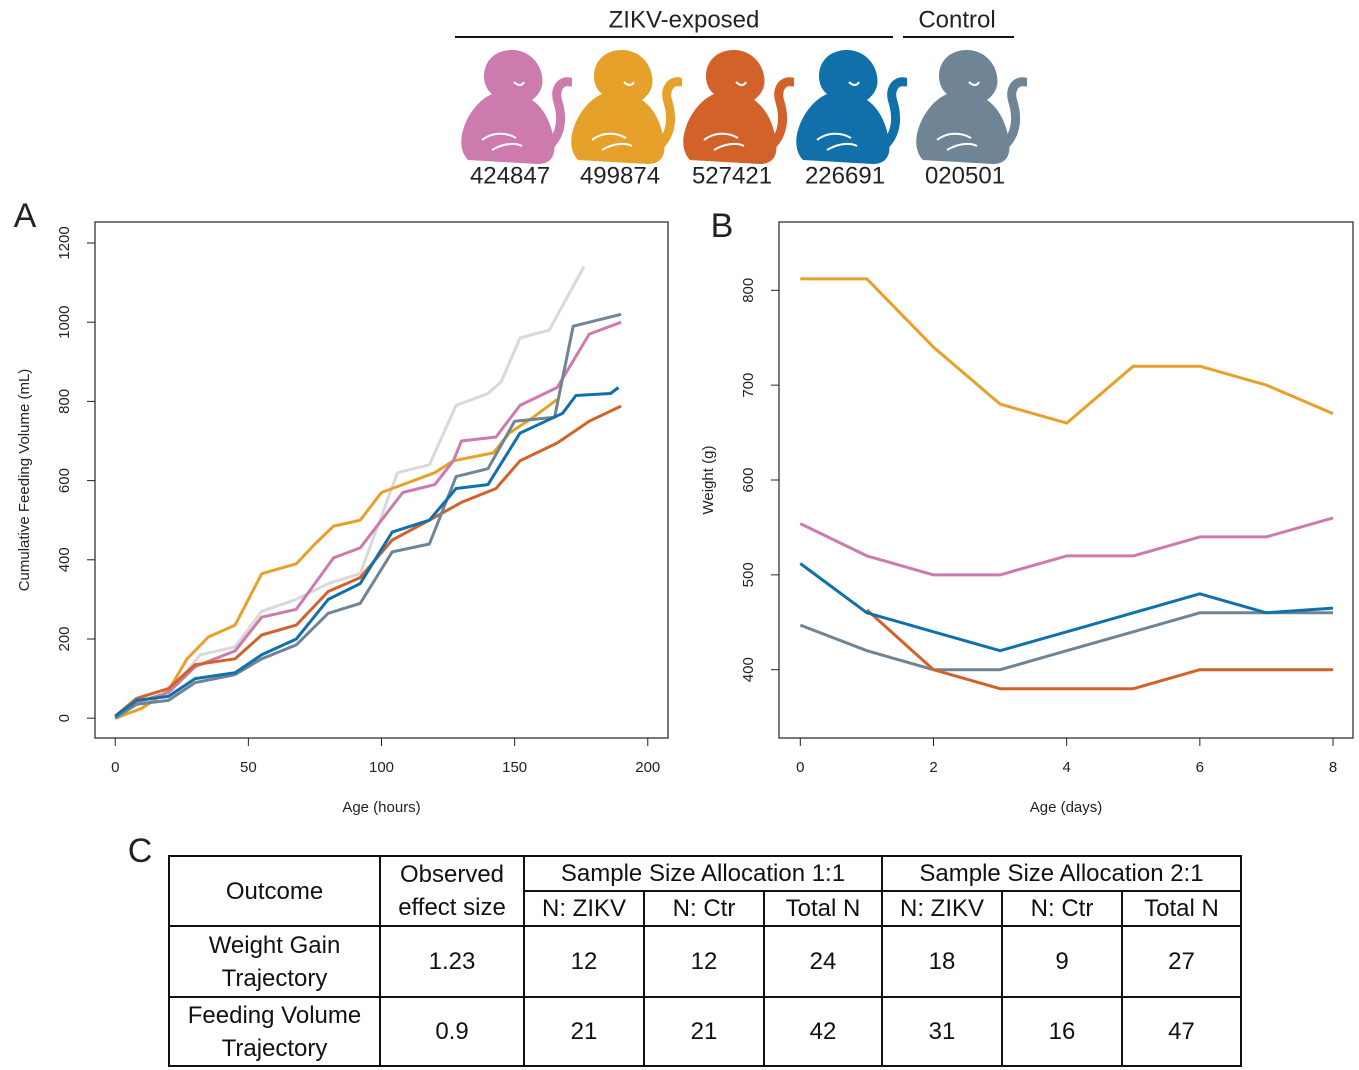 This screenshot has height=1070, width=1359. What do you see at coordinates (514, 767) in the screenshot?
I see `x-tick-label: 150` at bounding box center [514, 767].